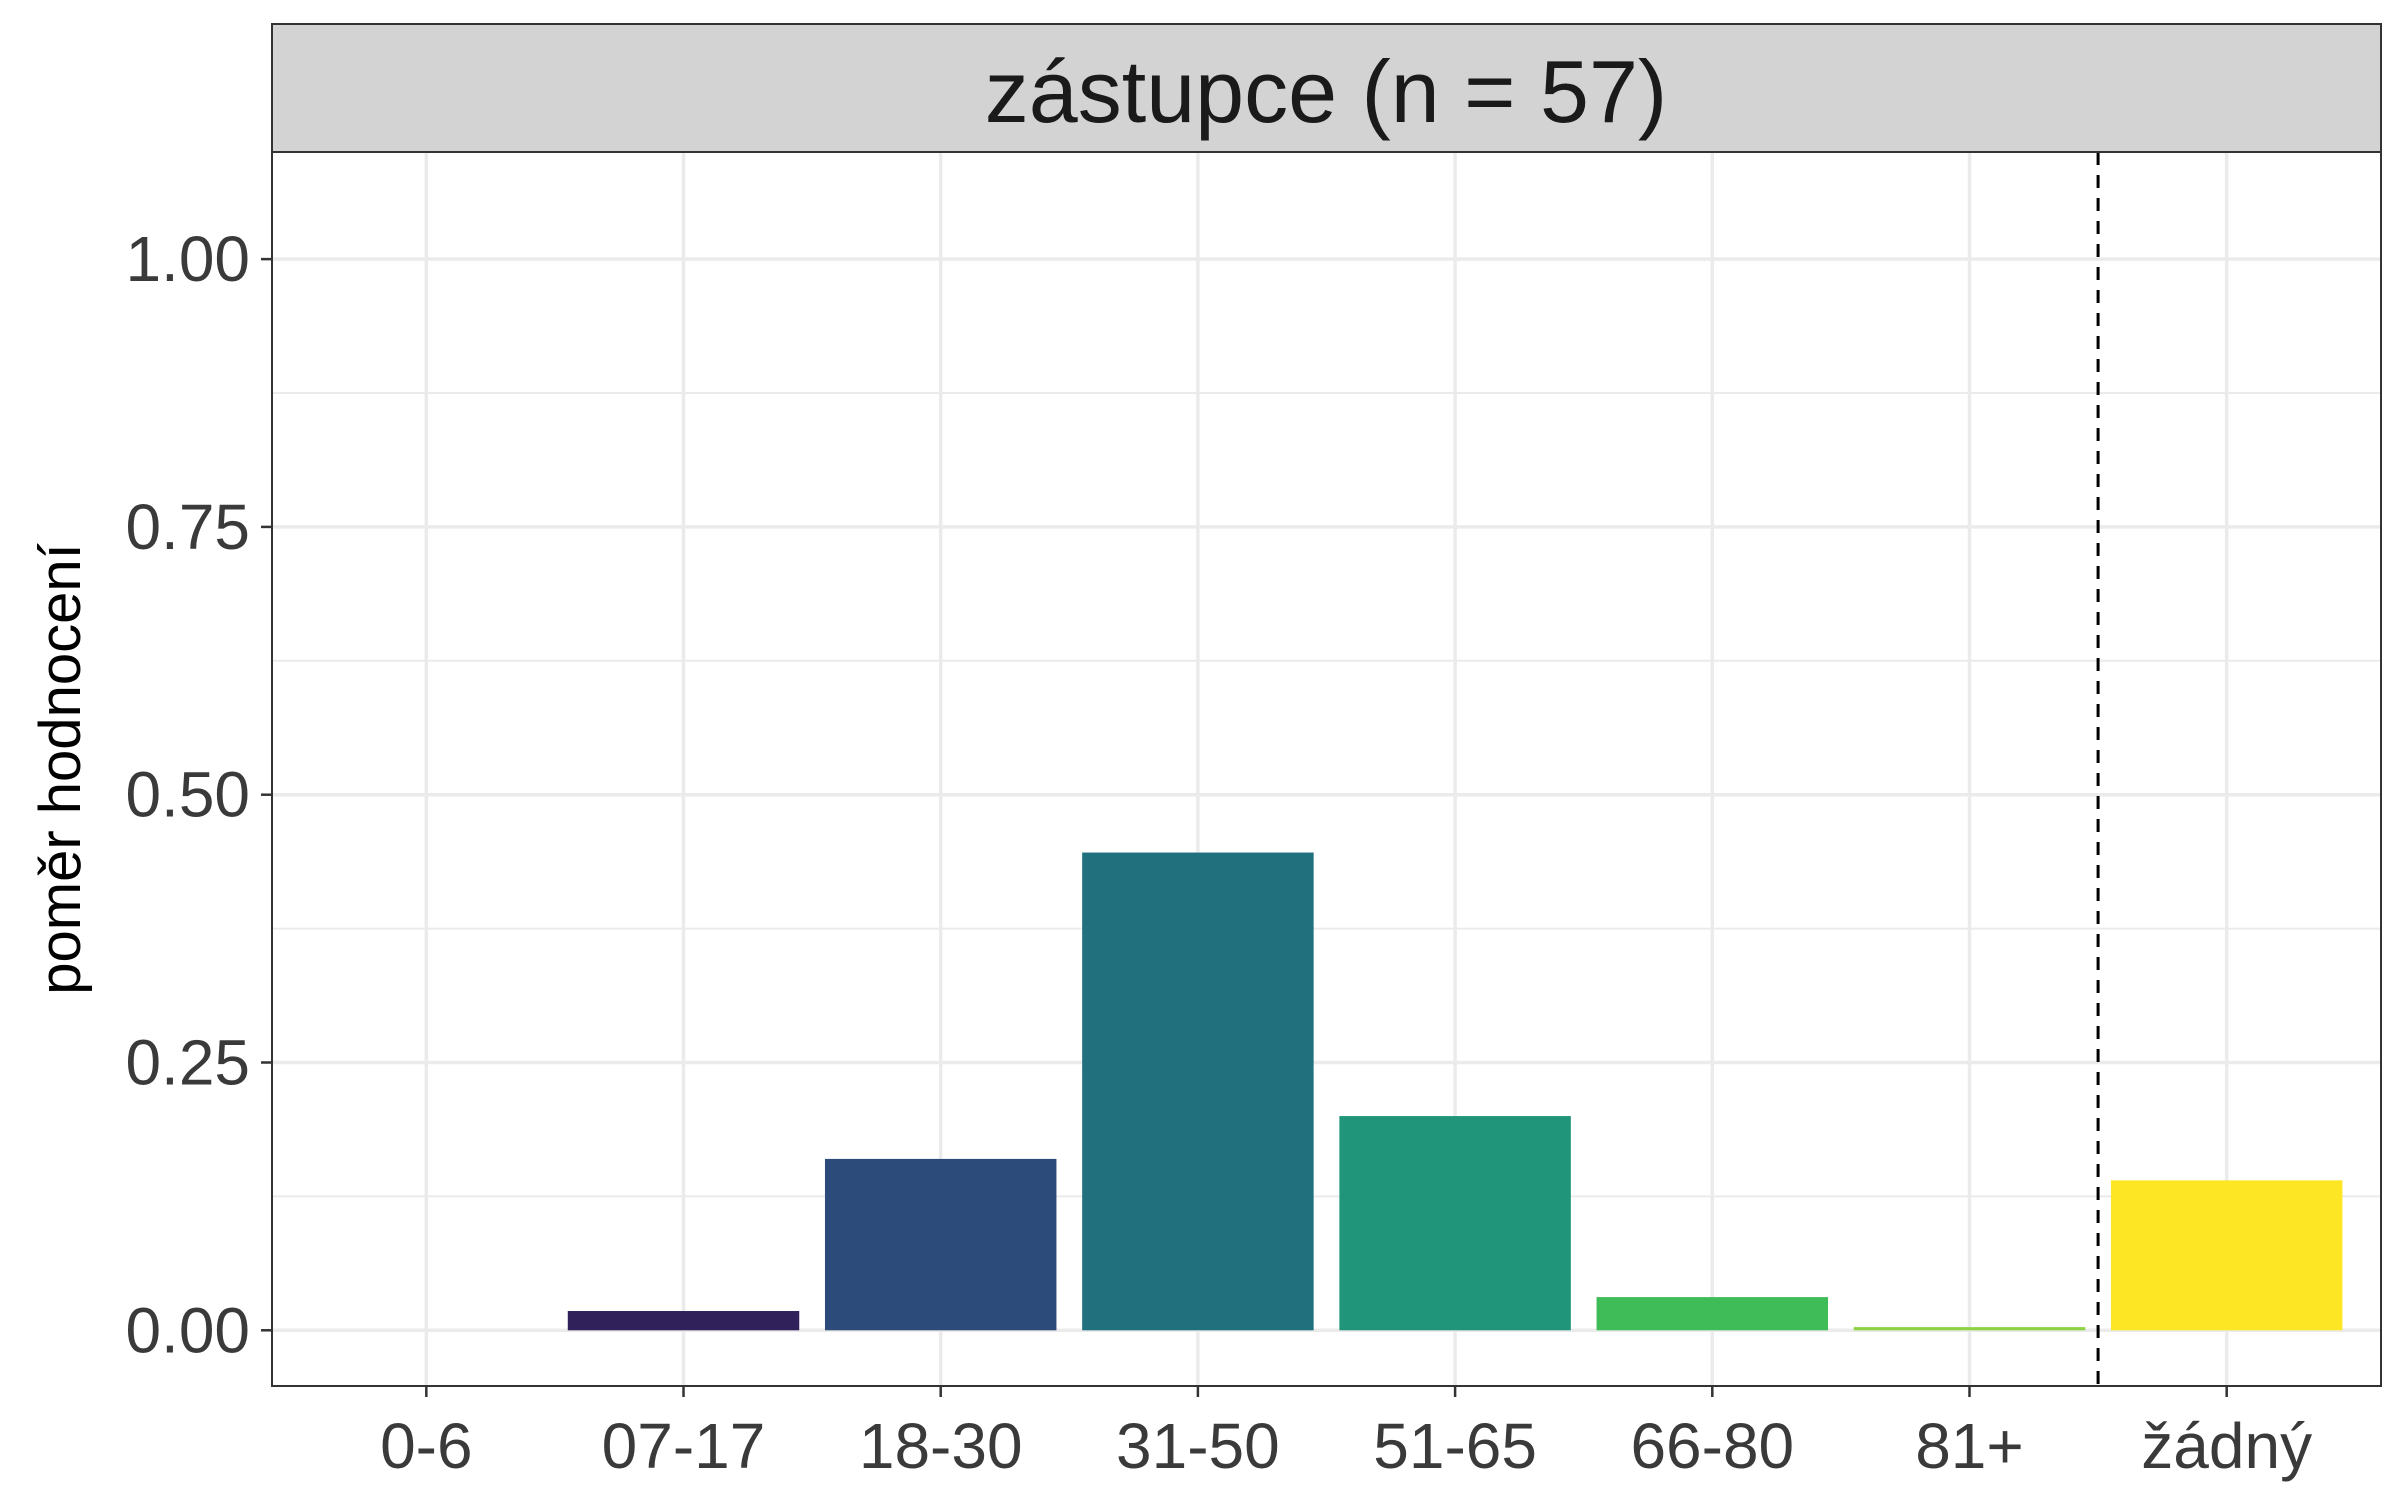 Image resolution: width=2400 pixels, height=1500 pixels. Describe the element at coordinates (187, 1063) in the screenshot. I see `y-tick-label: 0.25` at that location.